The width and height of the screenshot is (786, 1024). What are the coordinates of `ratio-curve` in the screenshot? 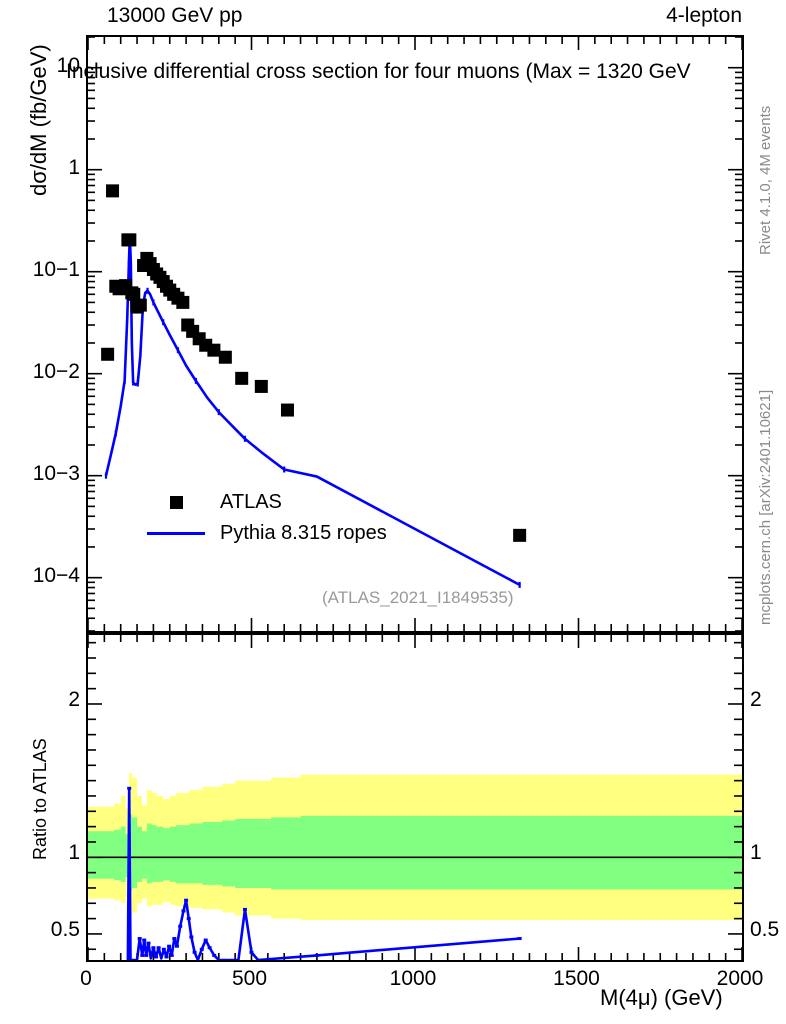 It's located at (323, 873).